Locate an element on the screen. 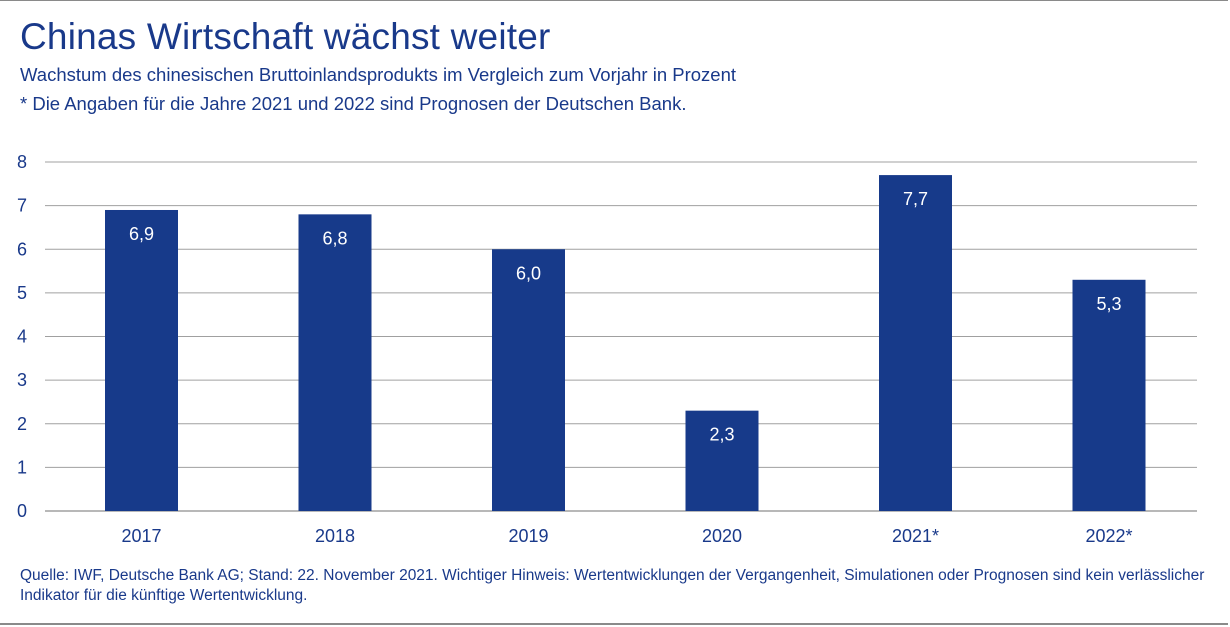 The image size is (1230, 627). y-axis-ticks: 0 1 2 3 4 5 6 7 8 is located at coordinates (22, 336).